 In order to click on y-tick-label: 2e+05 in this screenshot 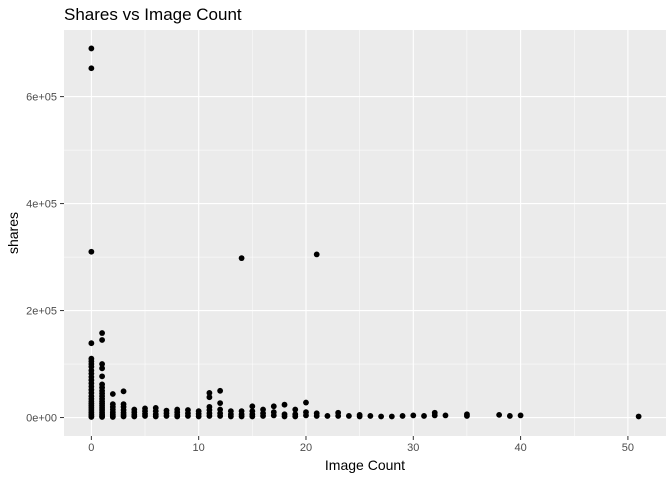, I will do `click(41, 312)`.